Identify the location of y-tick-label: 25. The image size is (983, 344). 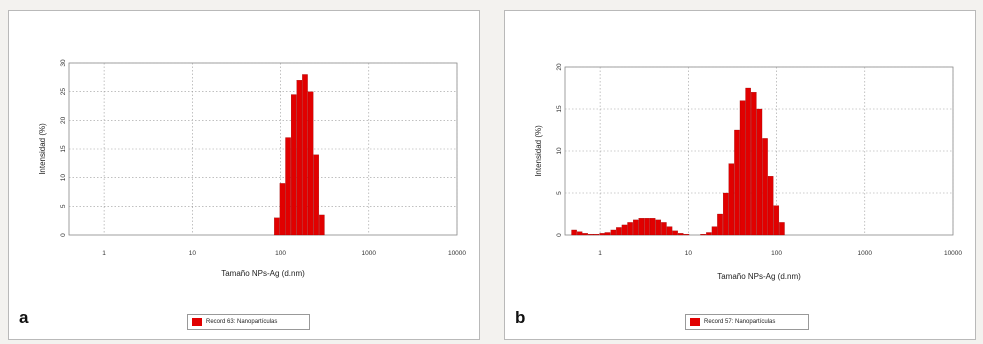
(63, 92).